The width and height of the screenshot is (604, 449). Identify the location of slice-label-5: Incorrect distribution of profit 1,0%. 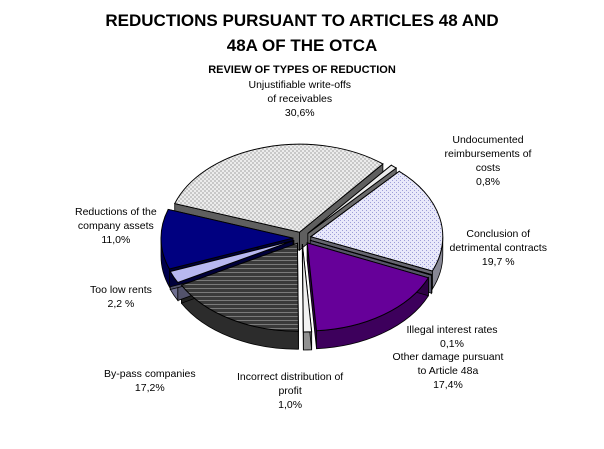
(290, 391).